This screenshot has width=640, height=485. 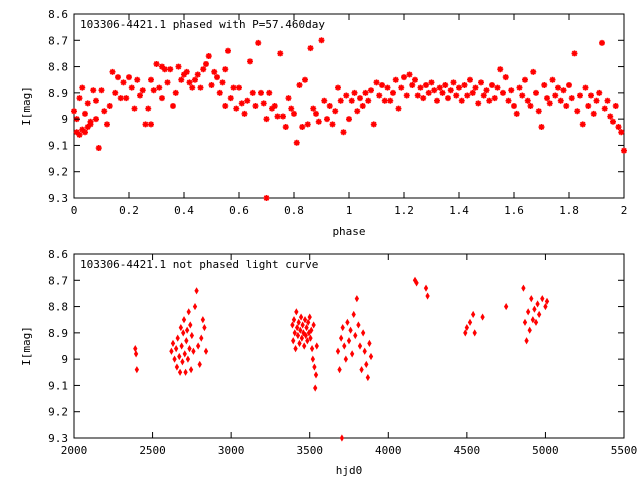 What do you see at coordinates (58, 412) in the screenshot?
I see `y-tick-label: 9.2` at bounding box center [58, 412].